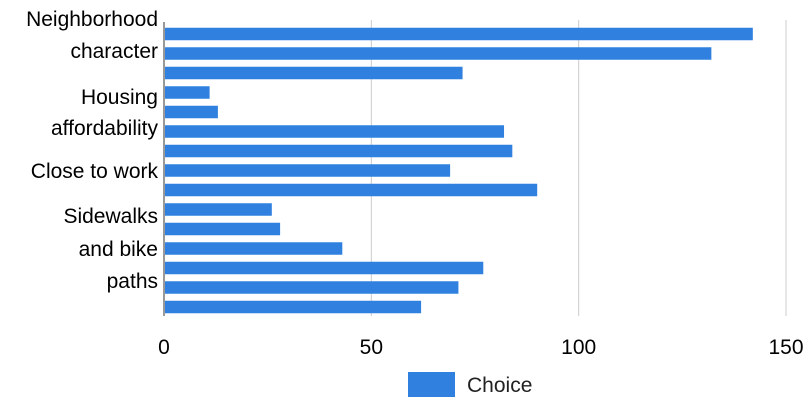 This screenshot has height=400, width=809. What do you see at coordinates (119, 97) in the screenshot?
I see `category-label-housing-line1: Housing` at bounding box center [119, 97].